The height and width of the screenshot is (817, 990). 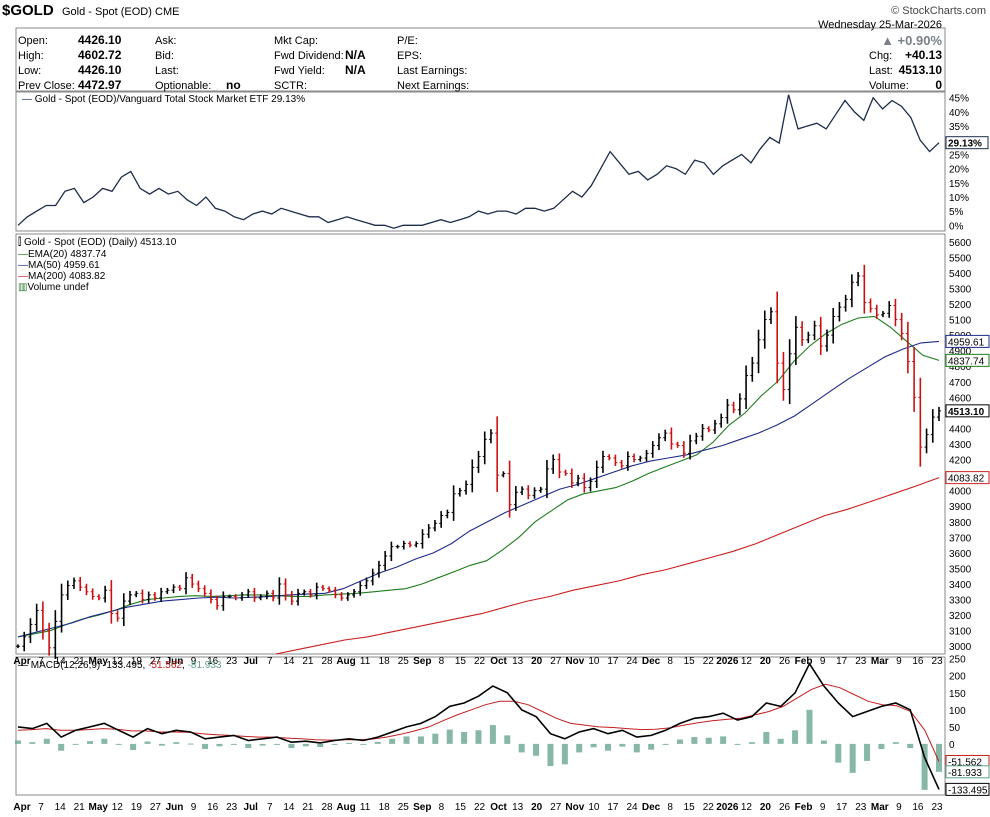 What do you see at coordinates (613, 661) in the screenshot?
I see `price-x-label: 17` at bounding box center [613, 661].